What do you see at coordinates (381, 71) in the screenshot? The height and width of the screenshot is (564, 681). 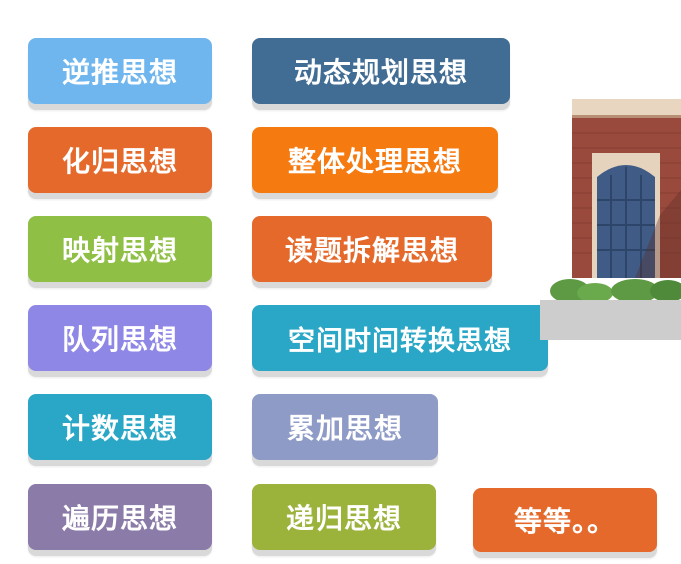 I see `tag-dongtaiguihua: 动态规划思想` at bounding box center [381, 71].